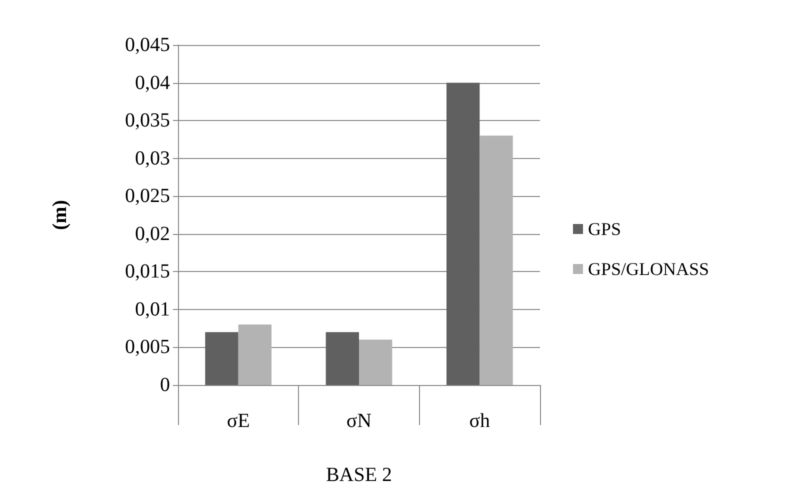  I want to click on legend-label: GPS, so click(605, 229).